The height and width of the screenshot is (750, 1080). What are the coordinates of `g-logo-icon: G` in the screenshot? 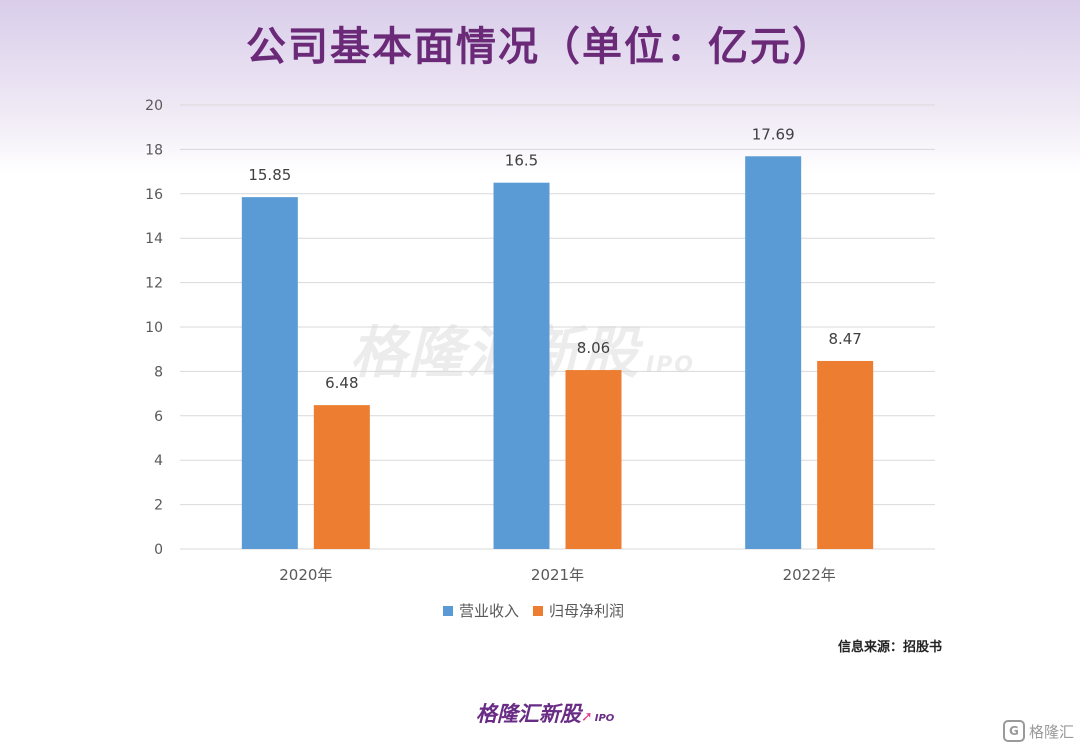 It's located at (1013, 731).